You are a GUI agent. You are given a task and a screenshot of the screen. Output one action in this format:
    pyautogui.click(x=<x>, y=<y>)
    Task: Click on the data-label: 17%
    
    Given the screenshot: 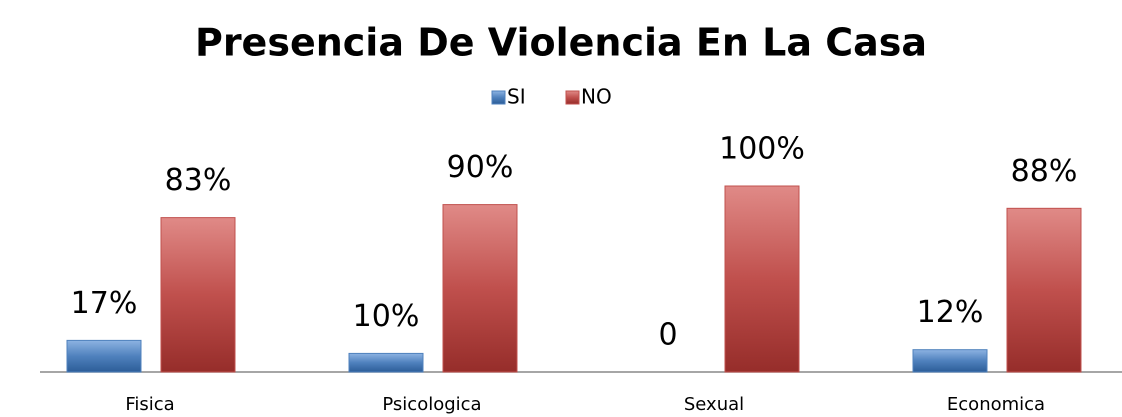 What is the action you would take?
    pyautogui.click(x=104, y=303)
    